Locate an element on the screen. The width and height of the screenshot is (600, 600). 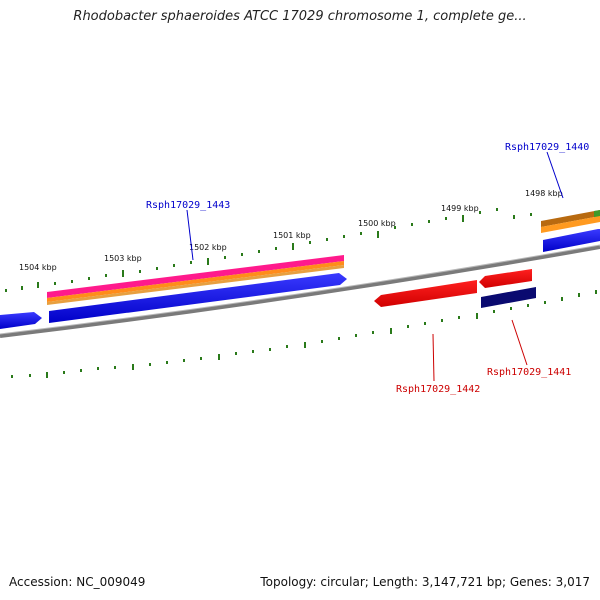
gene-label-1442: Rsph17029_1442 is located at coordinates (438, 389).